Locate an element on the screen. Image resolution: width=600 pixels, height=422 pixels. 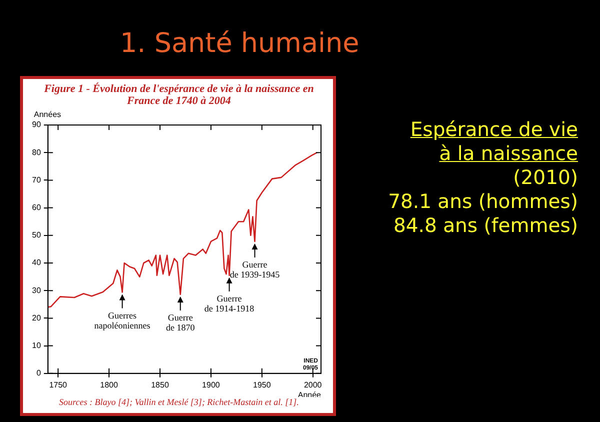
y-tick-label: 40 is located at coordinates (37, 263).